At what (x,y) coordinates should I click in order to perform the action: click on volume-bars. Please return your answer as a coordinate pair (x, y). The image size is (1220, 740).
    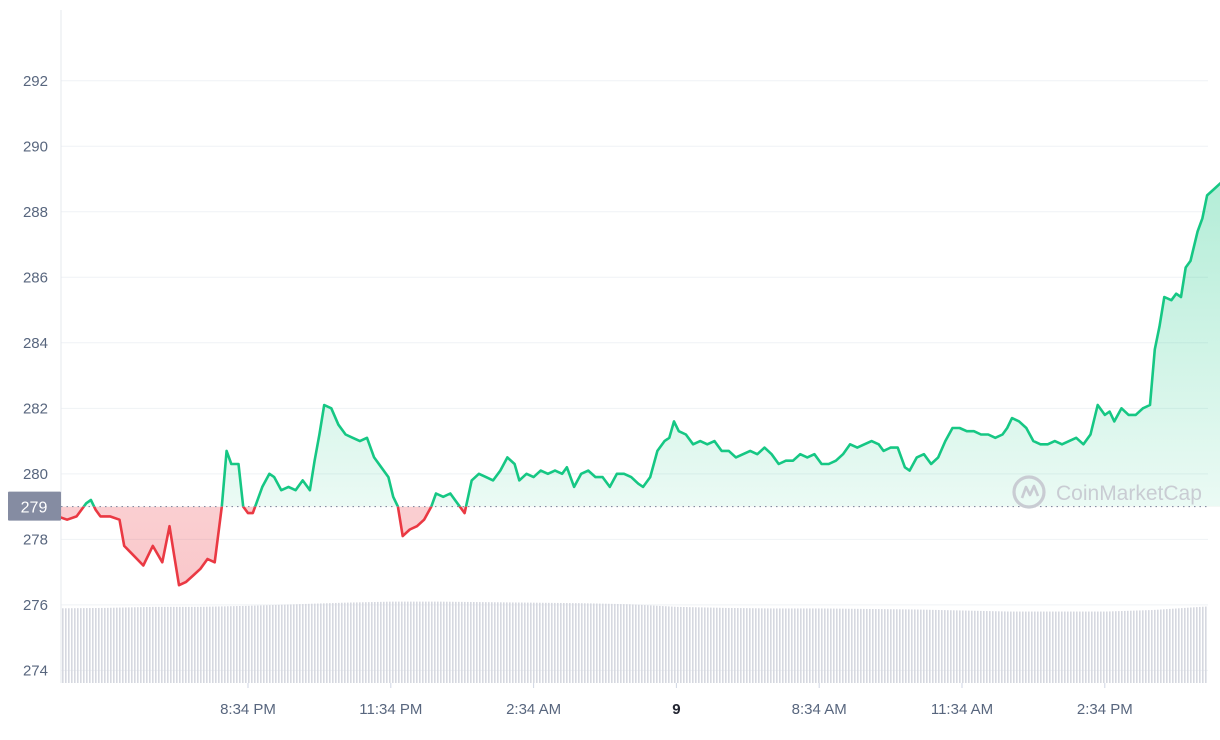
    Looking at the image, I should click on (634, 642).